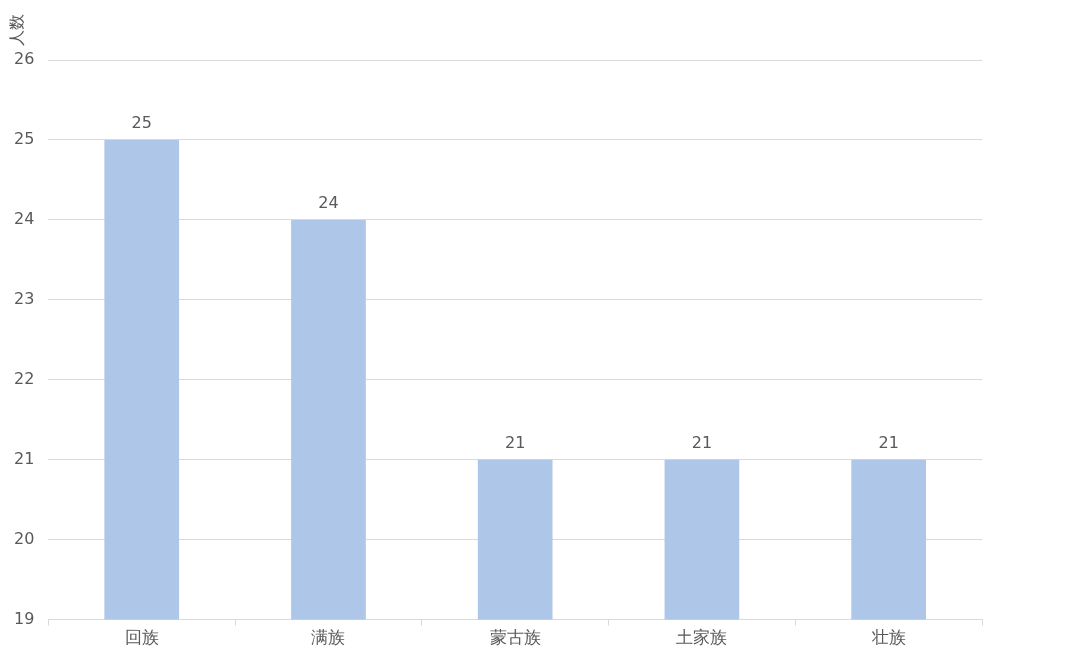  I want to click on data-label: 25, so click(141, 123).